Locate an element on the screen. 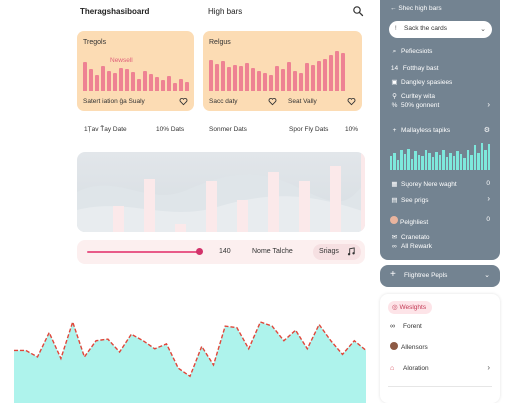  calendar-icon: ▦ is located at coordinates (394, 184).